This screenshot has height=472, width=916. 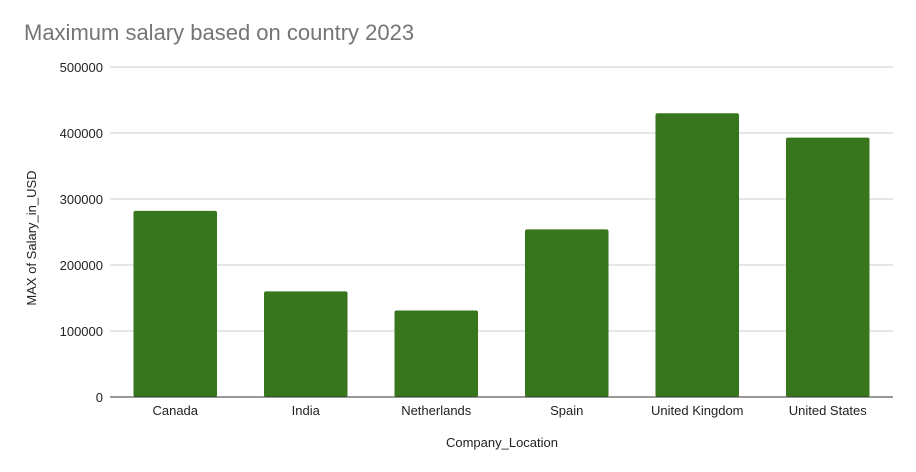 I want to click on y-axis-ticks: 0 100000 200000 300000 400000 500000, so click(x=81, y=232).